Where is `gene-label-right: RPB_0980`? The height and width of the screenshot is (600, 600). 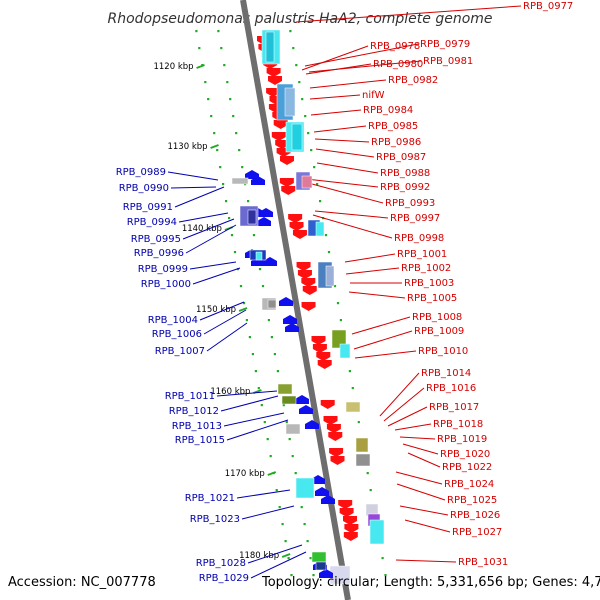 gene-label-right: RPB_0980 is located at coordinates (398, 64).